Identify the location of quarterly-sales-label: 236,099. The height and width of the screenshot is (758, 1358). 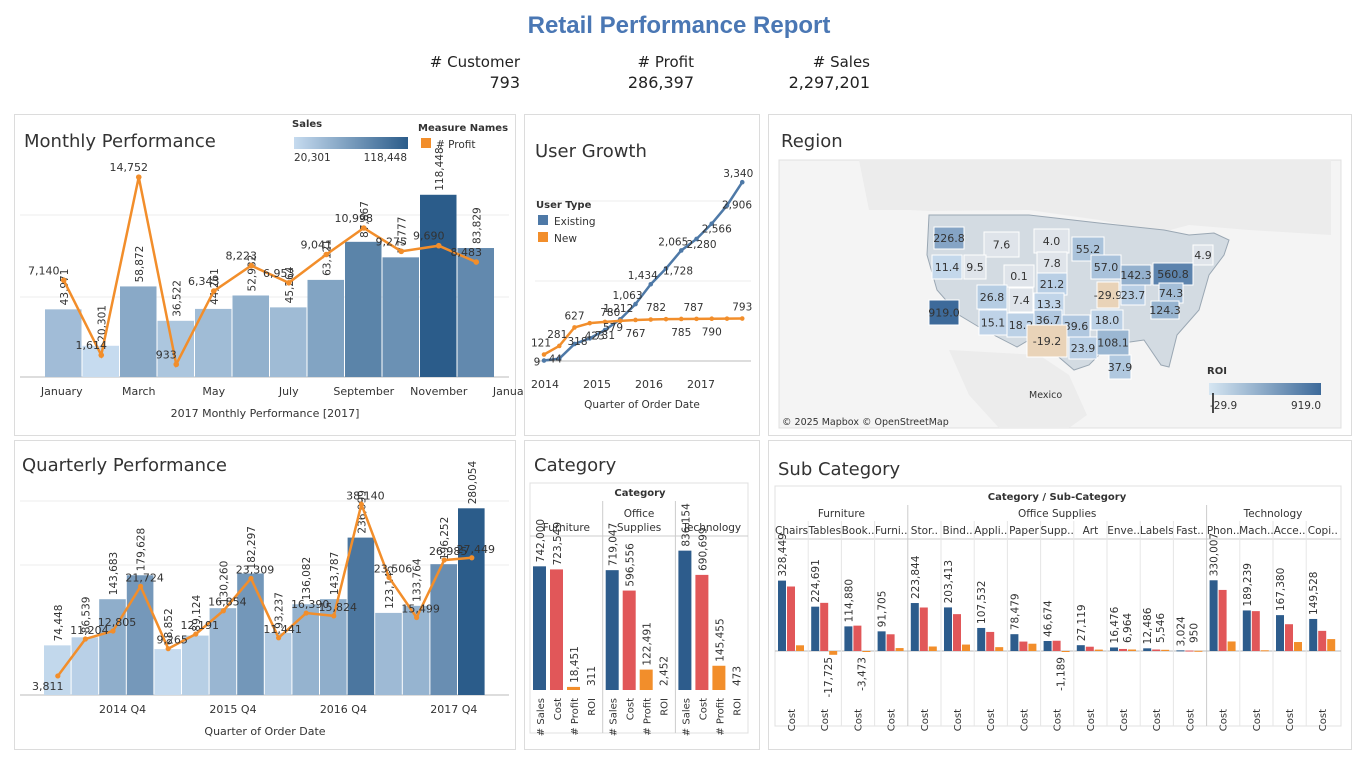
(362, 511).